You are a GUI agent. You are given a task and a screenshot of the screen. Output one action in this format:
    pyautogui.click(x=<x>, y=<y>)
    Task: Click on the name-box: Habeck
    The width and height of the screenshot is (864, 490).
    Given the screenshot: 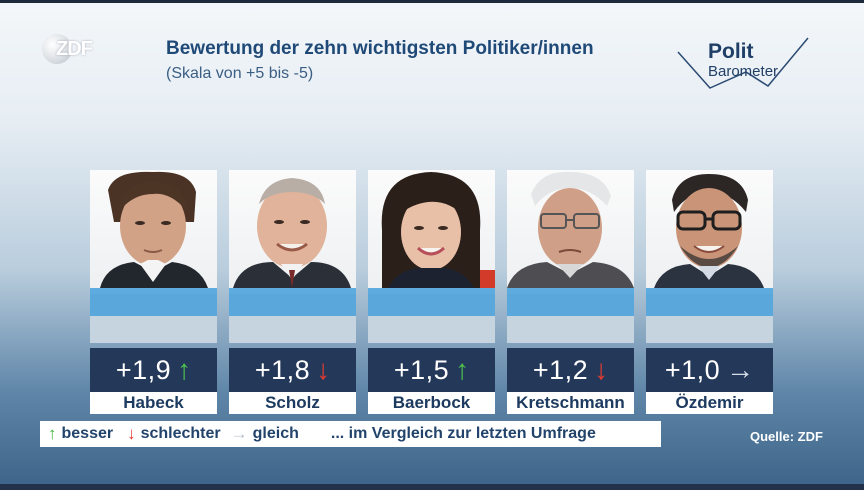 What is the action you would take?
    pyautogui.click(x=153, y=403)
    